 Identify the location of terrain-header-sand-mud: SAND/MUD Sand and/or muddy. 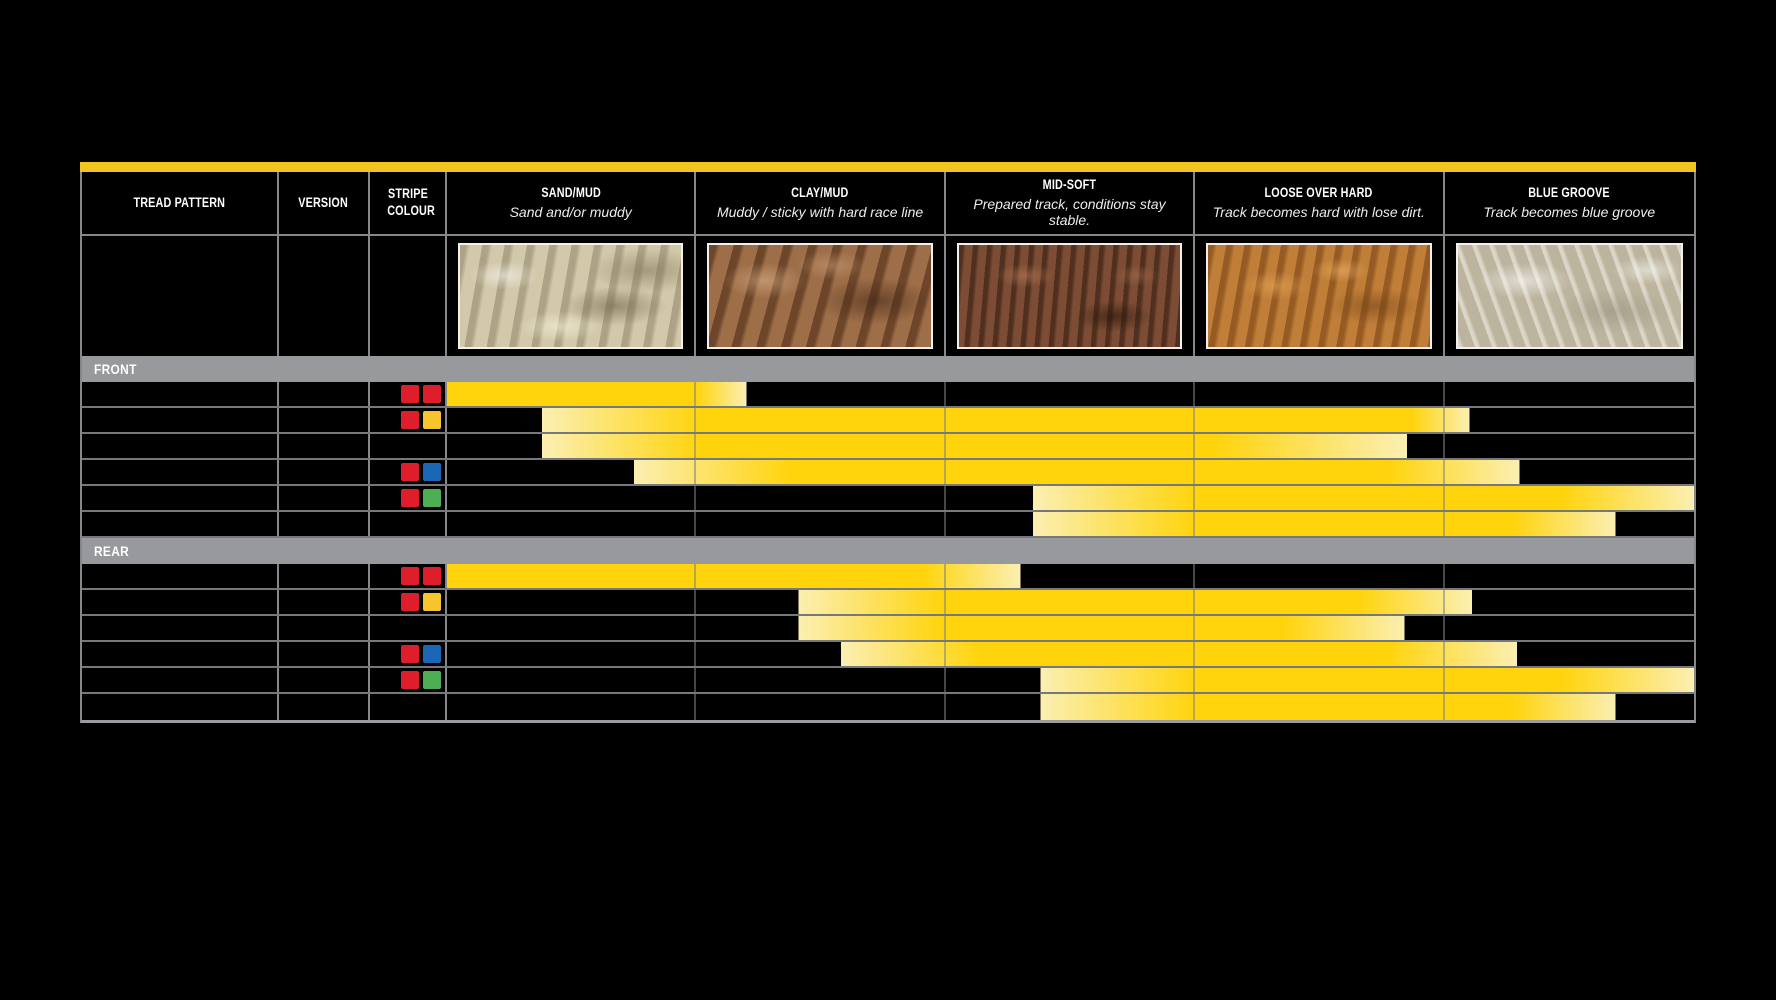
(572, 203).